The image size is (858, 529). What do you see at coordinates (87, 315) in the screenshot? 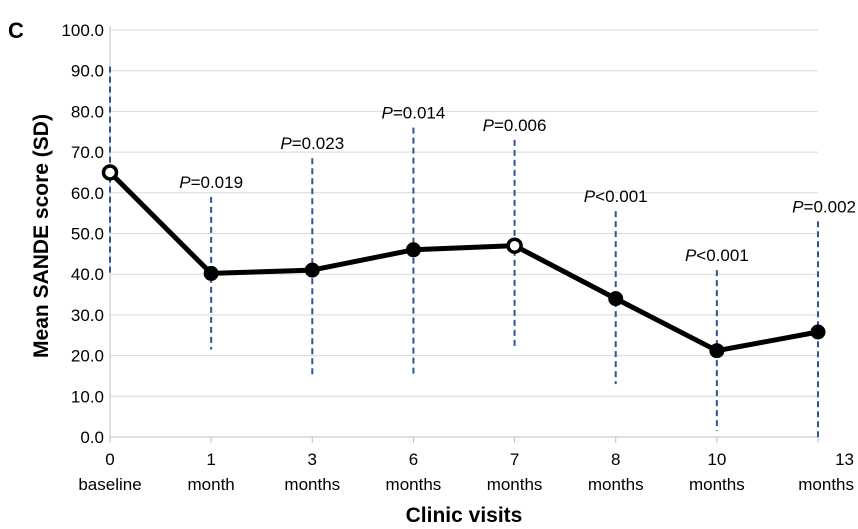
I see `y-tick-label: 30.0` at bounding box center [87, 315].